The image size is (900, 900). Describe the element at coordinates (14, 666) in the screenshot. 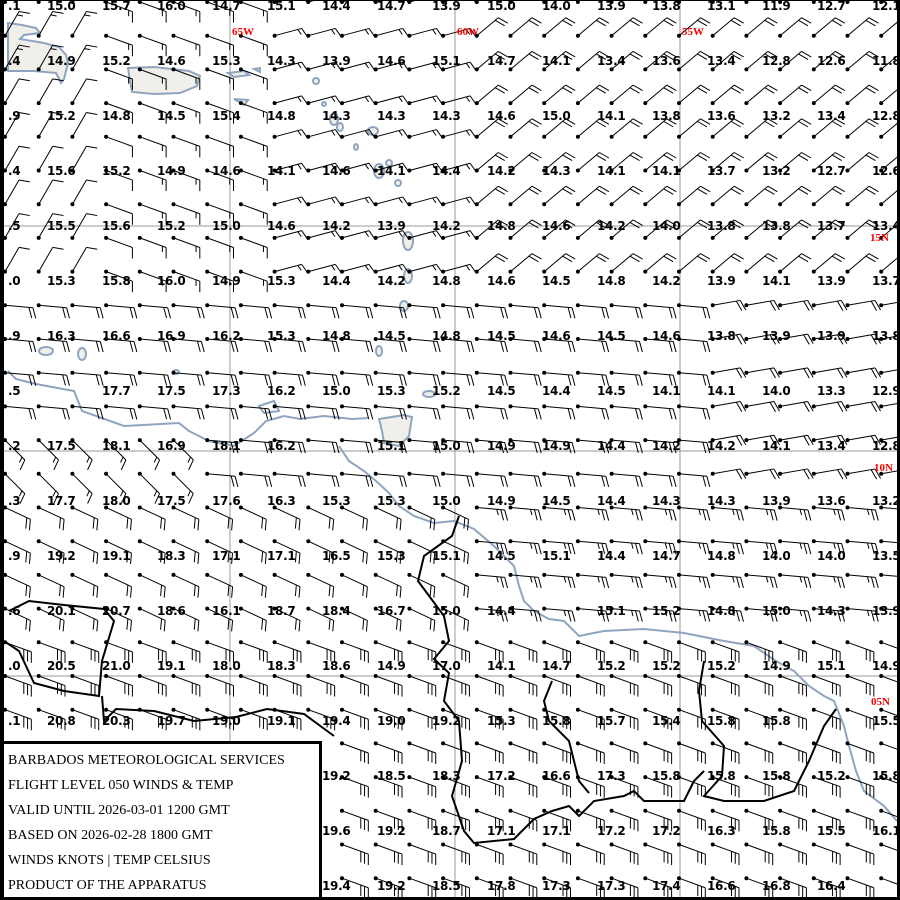

I see `temp-label-edge: .0` at that location.